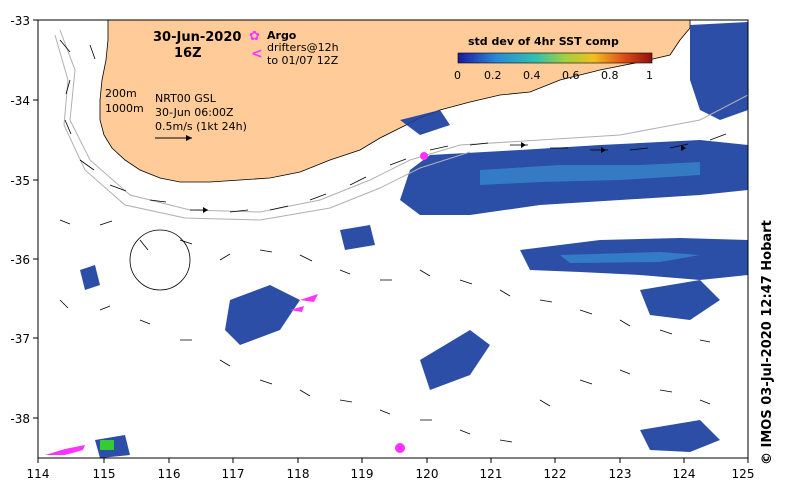 This screenshot has width=790, height=492. What do you see at coordinates (620, 474) in the screenshot?
I see `x-tick-label: 123` at bounding box center [620, 474].